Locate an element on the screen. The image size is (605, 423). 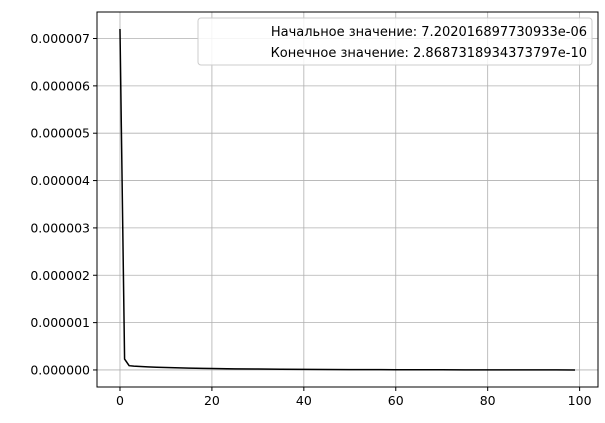
x-tick-label: 60 is located at coordinates (396, 400).